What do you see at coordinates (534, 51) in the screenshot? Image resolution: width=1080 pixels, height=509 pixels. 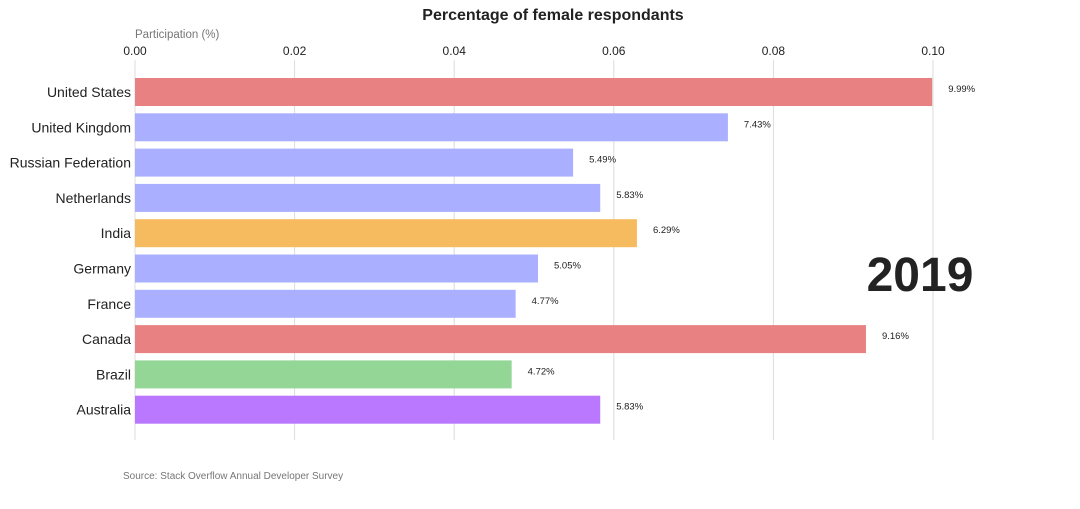 I see `x-tick-labels: 0.00 0.02 0.04 0.06 0.08 0.10` at bounding box center [534, 51].